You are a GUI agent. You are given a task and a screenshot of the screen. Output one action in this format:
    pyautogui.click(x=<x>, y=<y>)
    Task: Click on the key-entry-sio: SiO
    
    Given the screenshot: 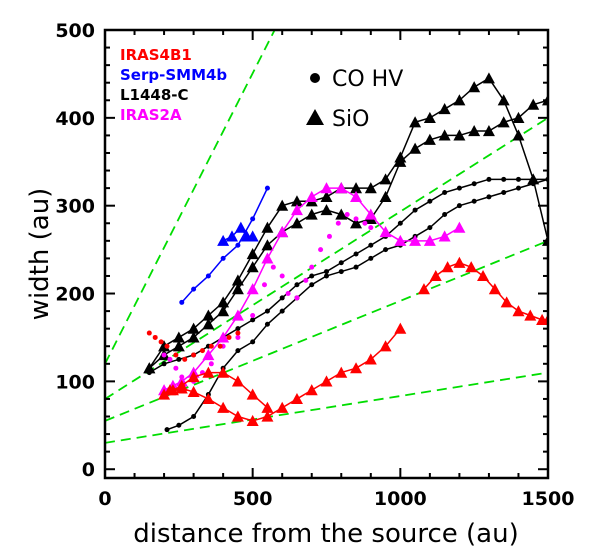 What is the action you would take?
    pyautogui.click(x=337, y=119)
    